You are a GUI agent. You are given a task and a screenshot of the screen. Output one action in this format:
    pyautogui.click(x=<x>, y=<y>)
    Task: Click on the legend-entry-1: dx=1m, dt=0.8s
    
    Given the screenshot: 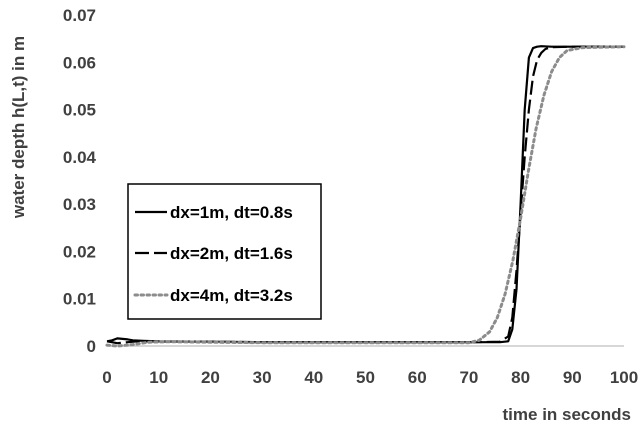 What is the action you would take?
    pyautogui.click(x=214, y=212)
    